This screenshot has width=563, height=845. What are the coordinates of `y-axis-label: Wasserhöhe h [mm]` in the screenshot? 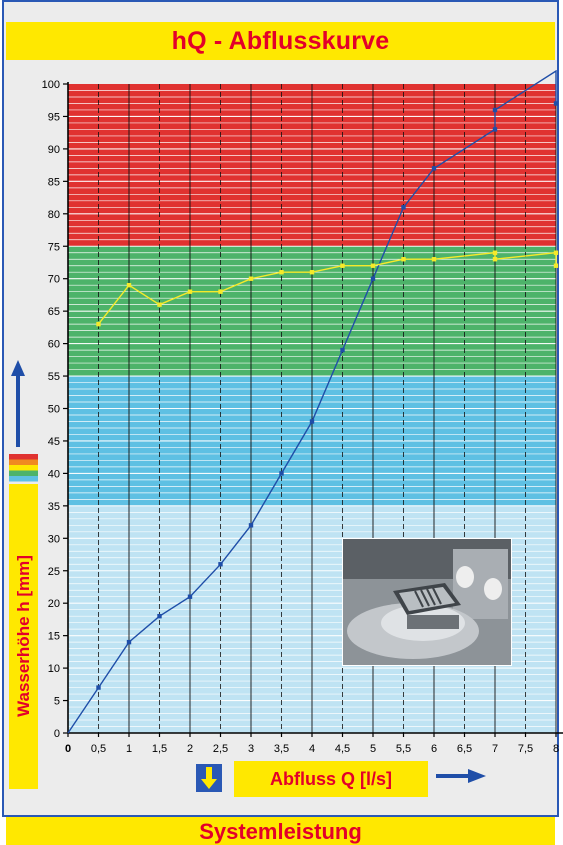 It's located at (23, 636).